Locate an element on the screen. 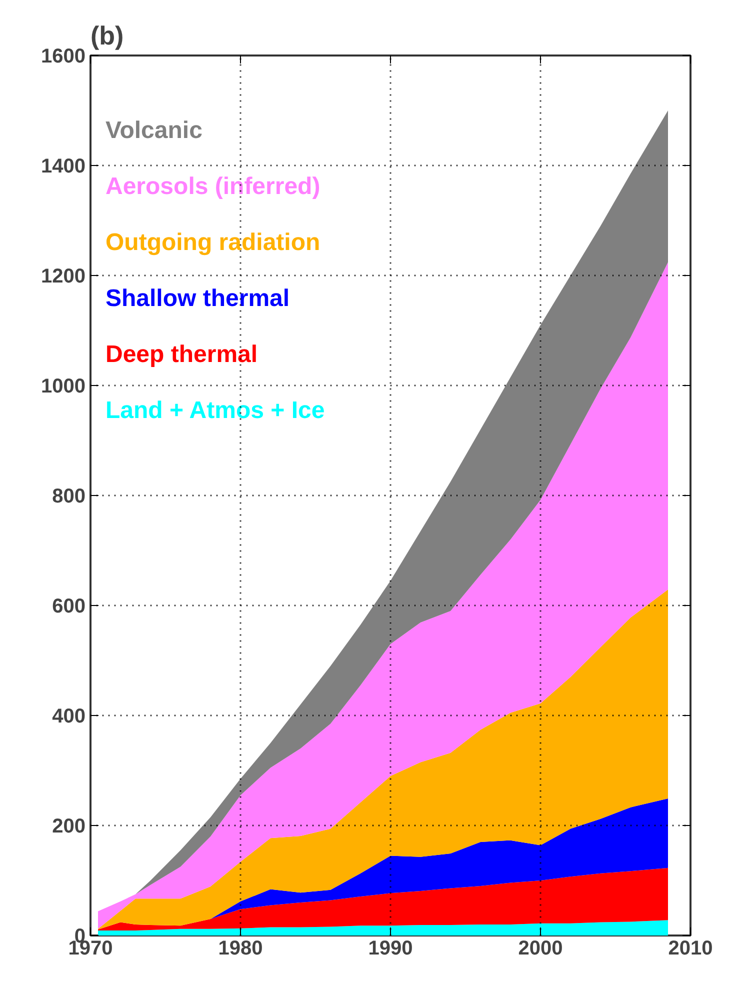 Image resolution: width=729 pixels, height=990 pixels. text: Shallow thermal is located at coordinates (198, 298).